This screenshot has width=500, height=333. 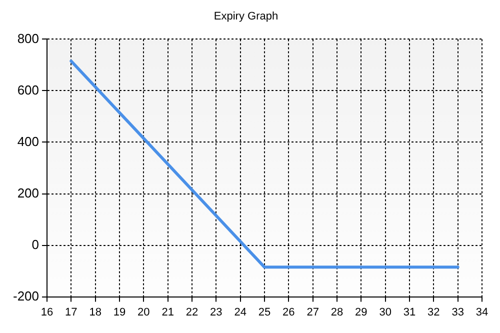 I want to click on y-tick-label: 800, so click(x=28, y=38).